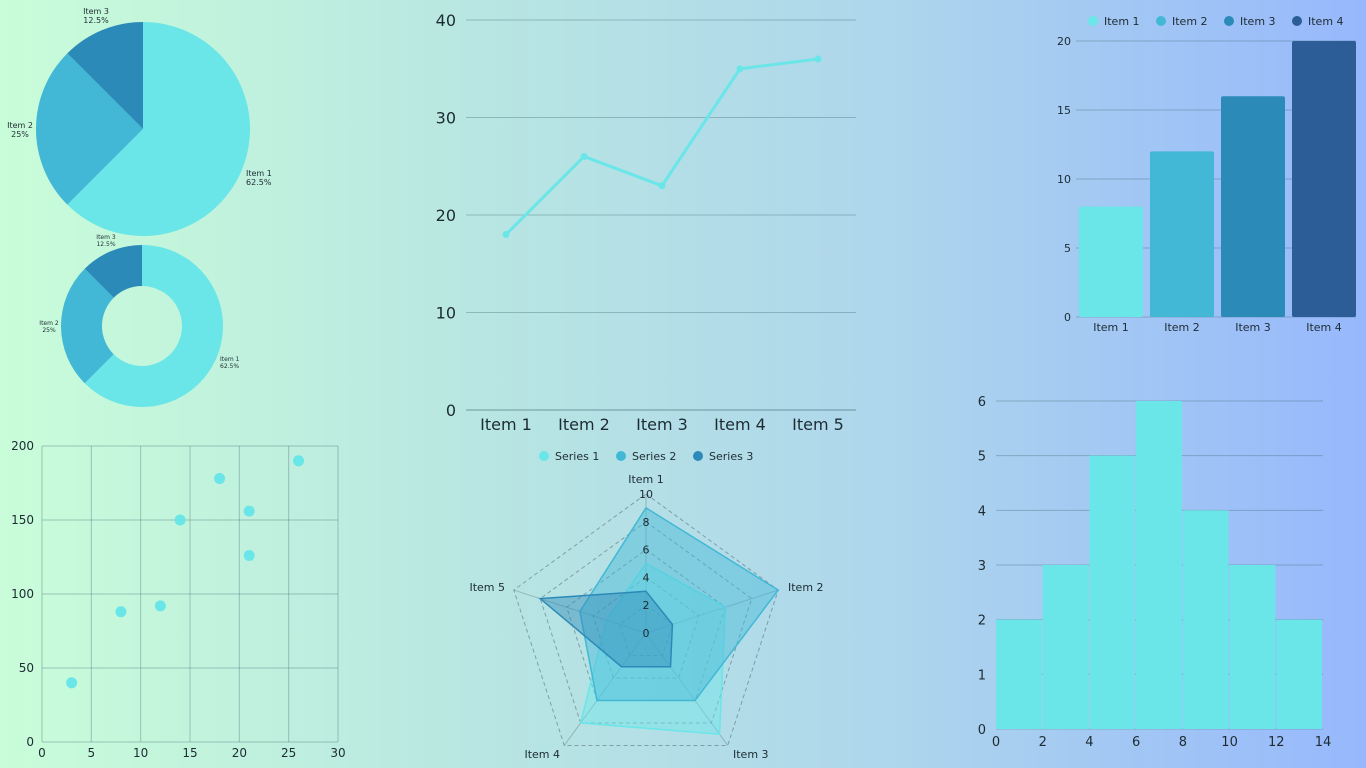 This screenshot has width=1366, height=768. I want to click on axis-label: Item 4, so click(542, 754).